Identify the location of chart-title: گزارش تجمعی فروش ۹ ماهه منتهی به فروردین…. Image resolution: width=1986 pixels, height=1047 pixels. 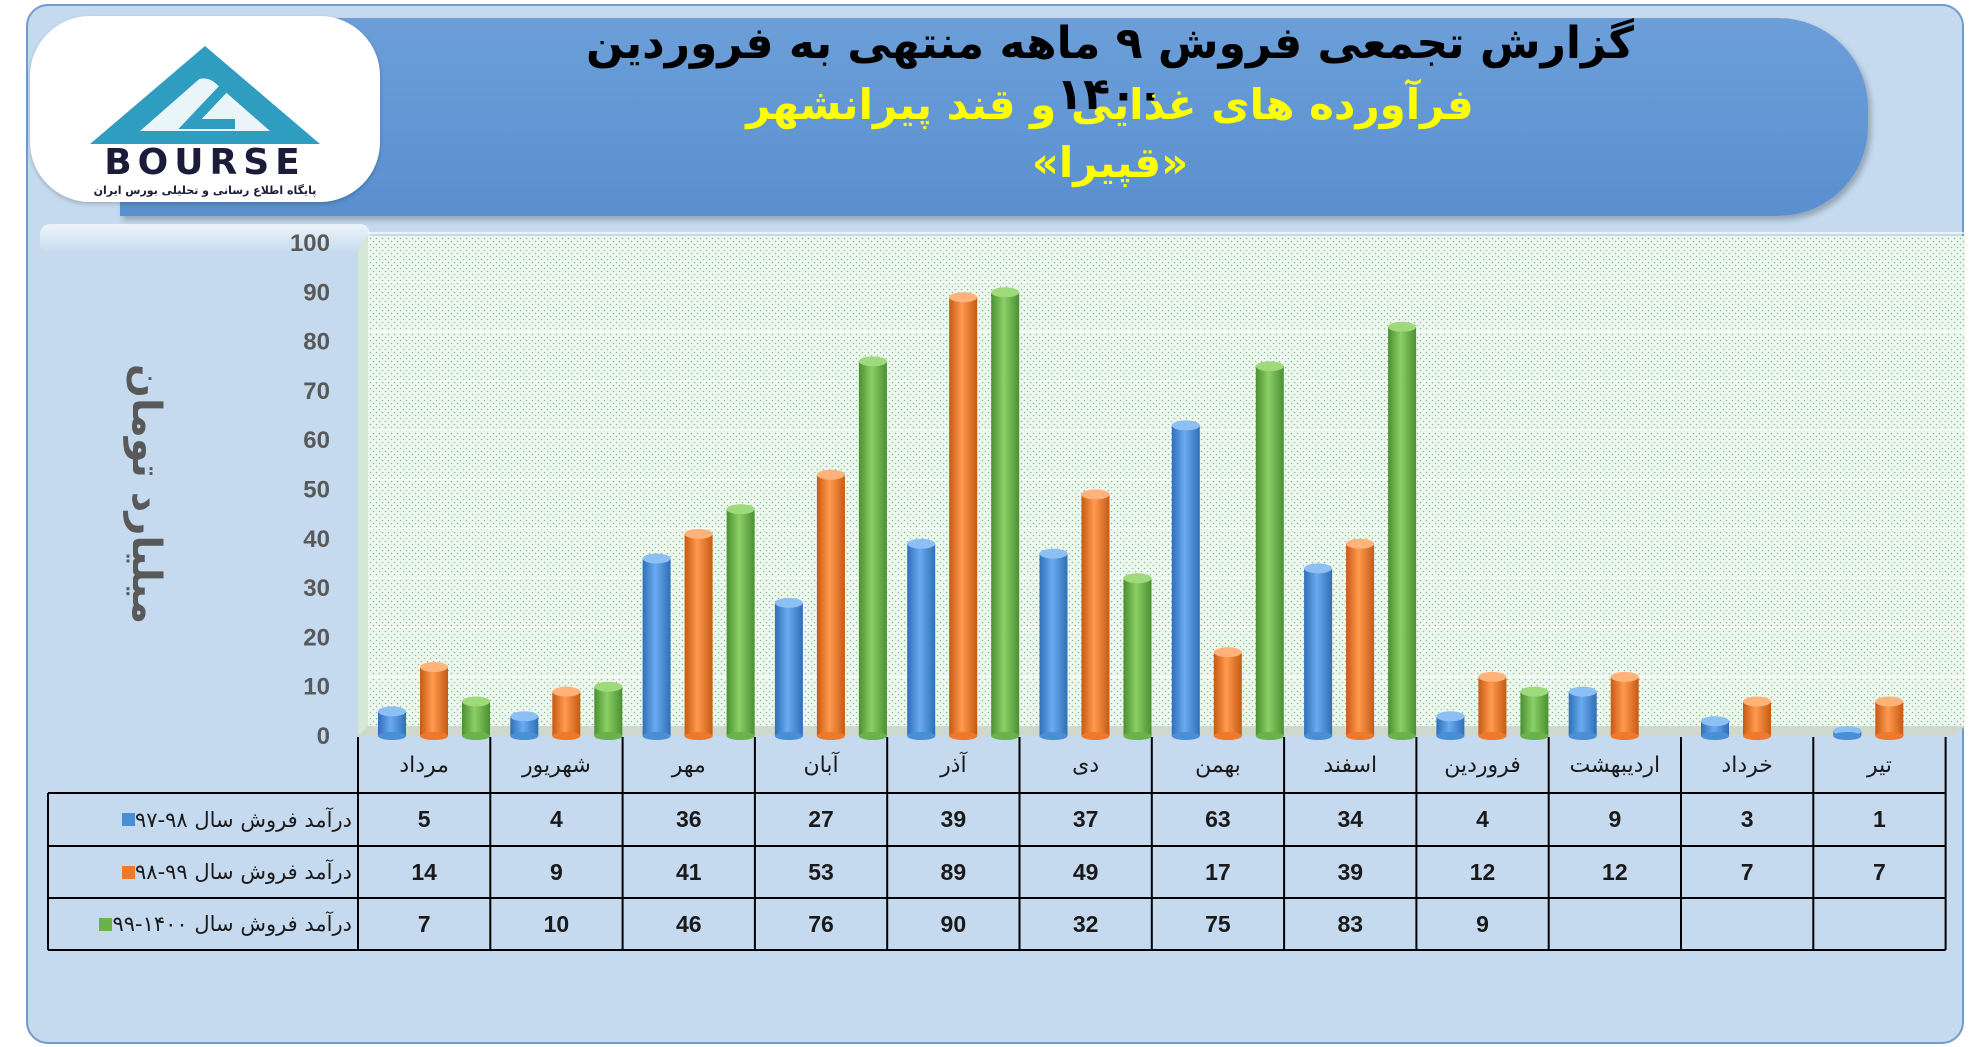
(1110, 69).